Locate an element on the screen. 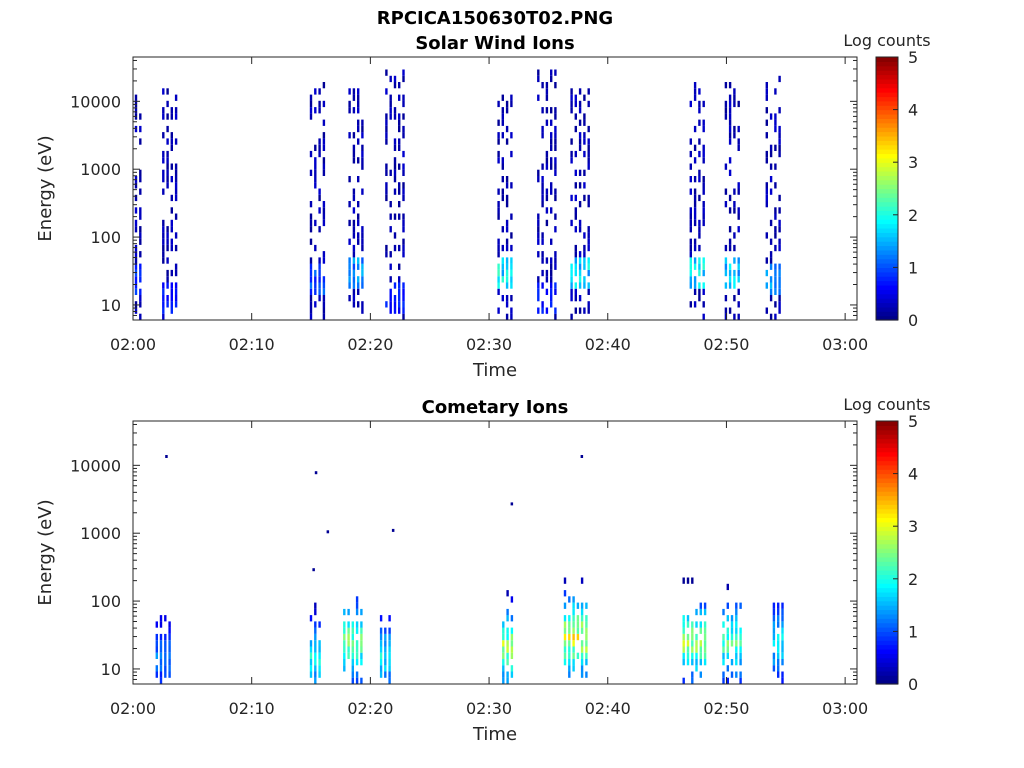  colorbar-tick-label: 1 is located at coordinates (913, 267).